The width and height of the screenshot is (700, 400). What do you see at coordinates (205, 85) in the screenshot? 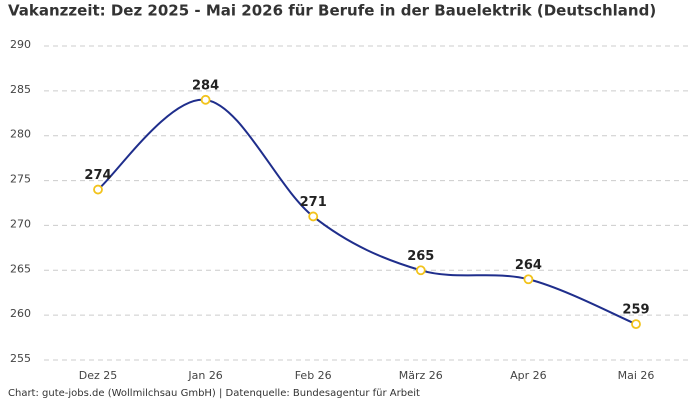
I see `data-label: 284` at bounding box center [205, 85].